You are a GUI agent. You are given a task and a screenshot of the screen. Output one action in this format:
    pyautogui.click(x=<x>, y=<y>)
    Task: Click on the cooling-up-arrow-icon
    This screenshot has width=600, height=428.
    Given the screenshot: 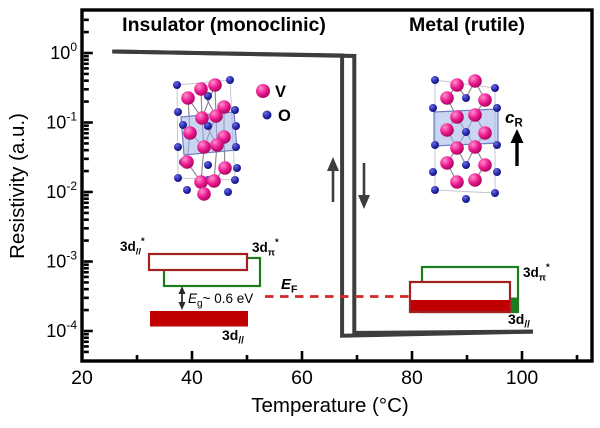 What is the action you would take?
    pyautogui.click(x=333, y=179)
    